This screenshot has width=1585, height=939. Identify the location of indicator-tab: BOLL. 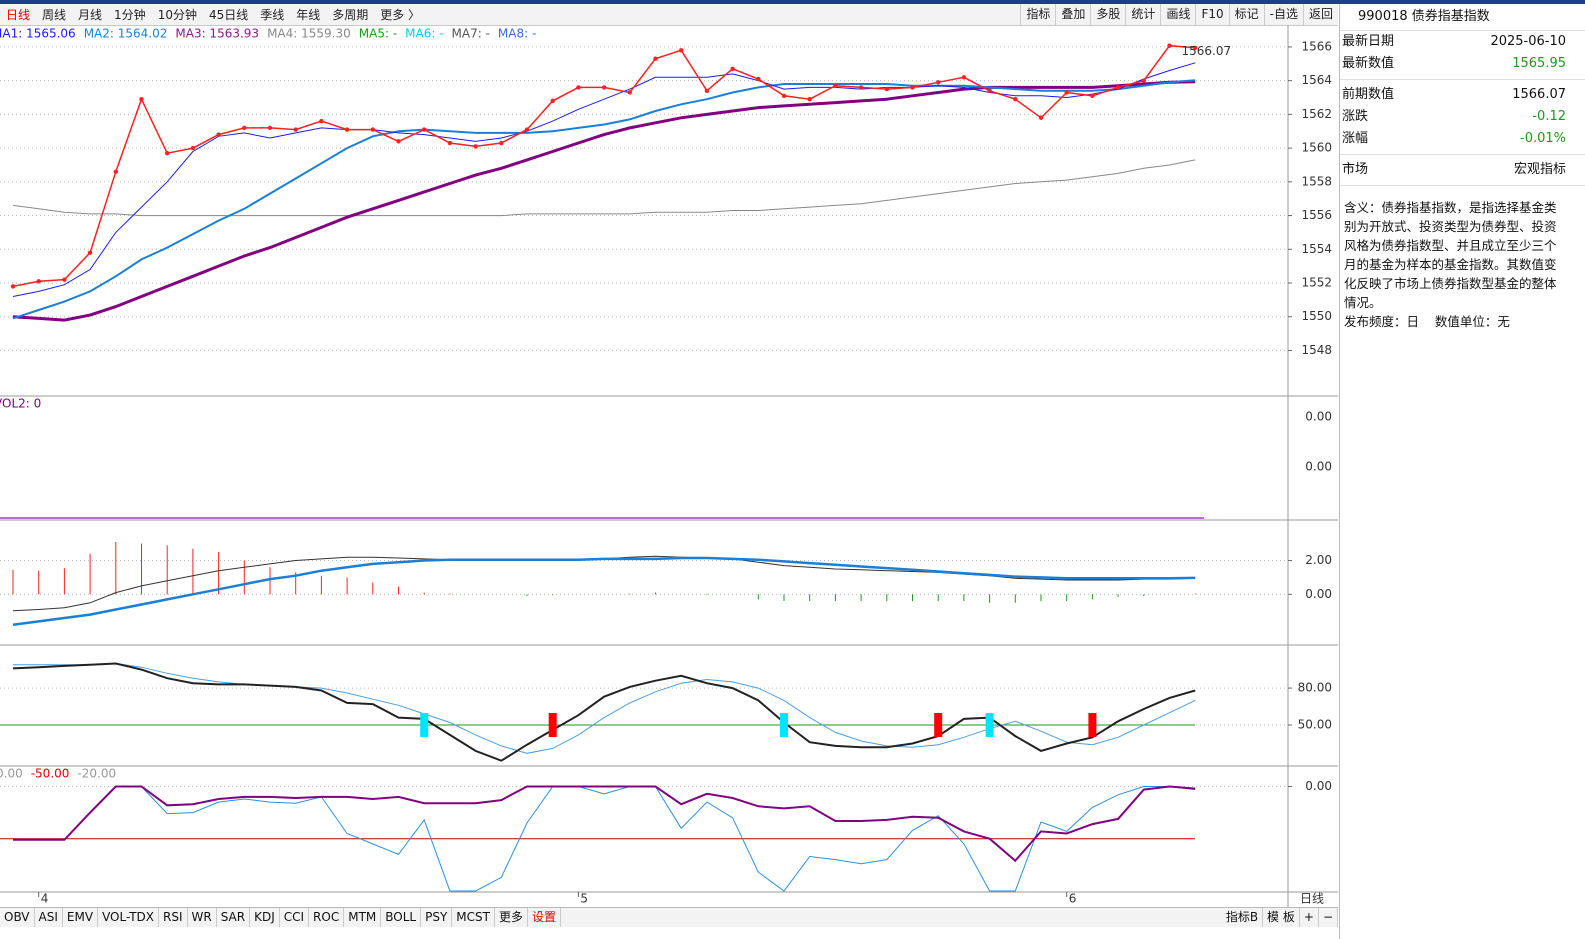
(401, 917).